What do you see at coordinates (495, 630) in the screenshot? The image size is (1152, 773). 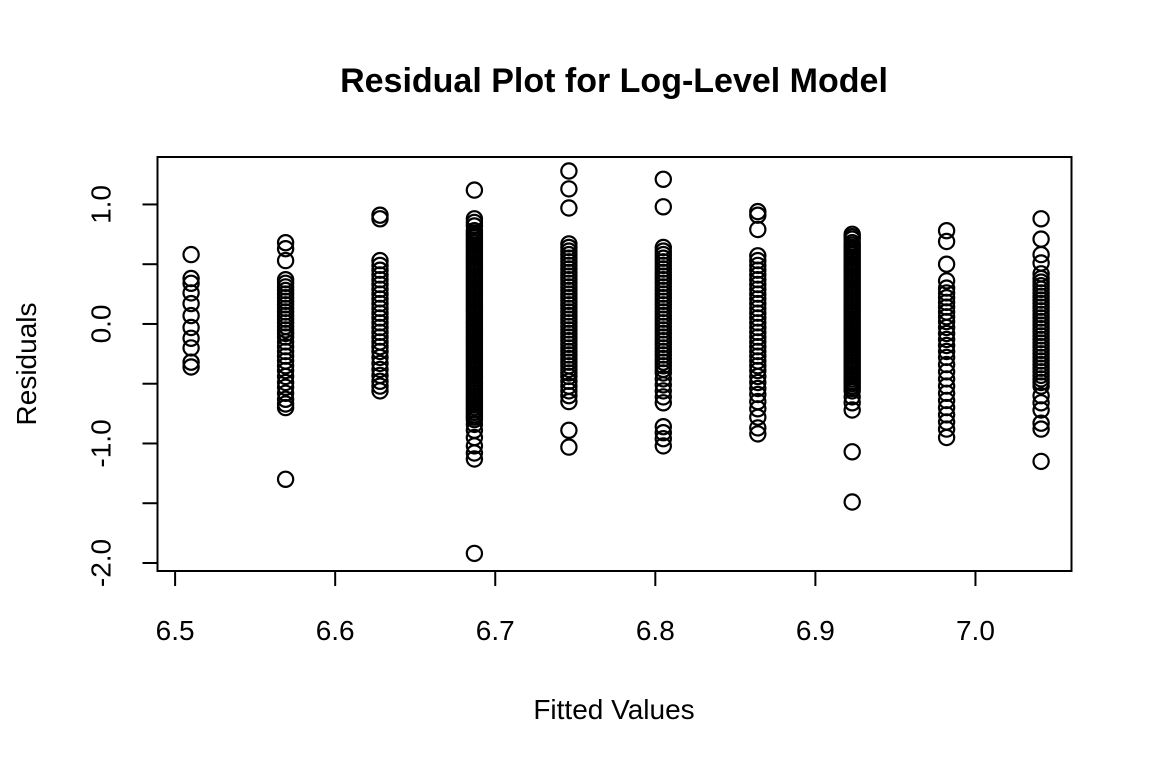 I see `x-tick-label: 6.7` at bounding box center [495, 630].